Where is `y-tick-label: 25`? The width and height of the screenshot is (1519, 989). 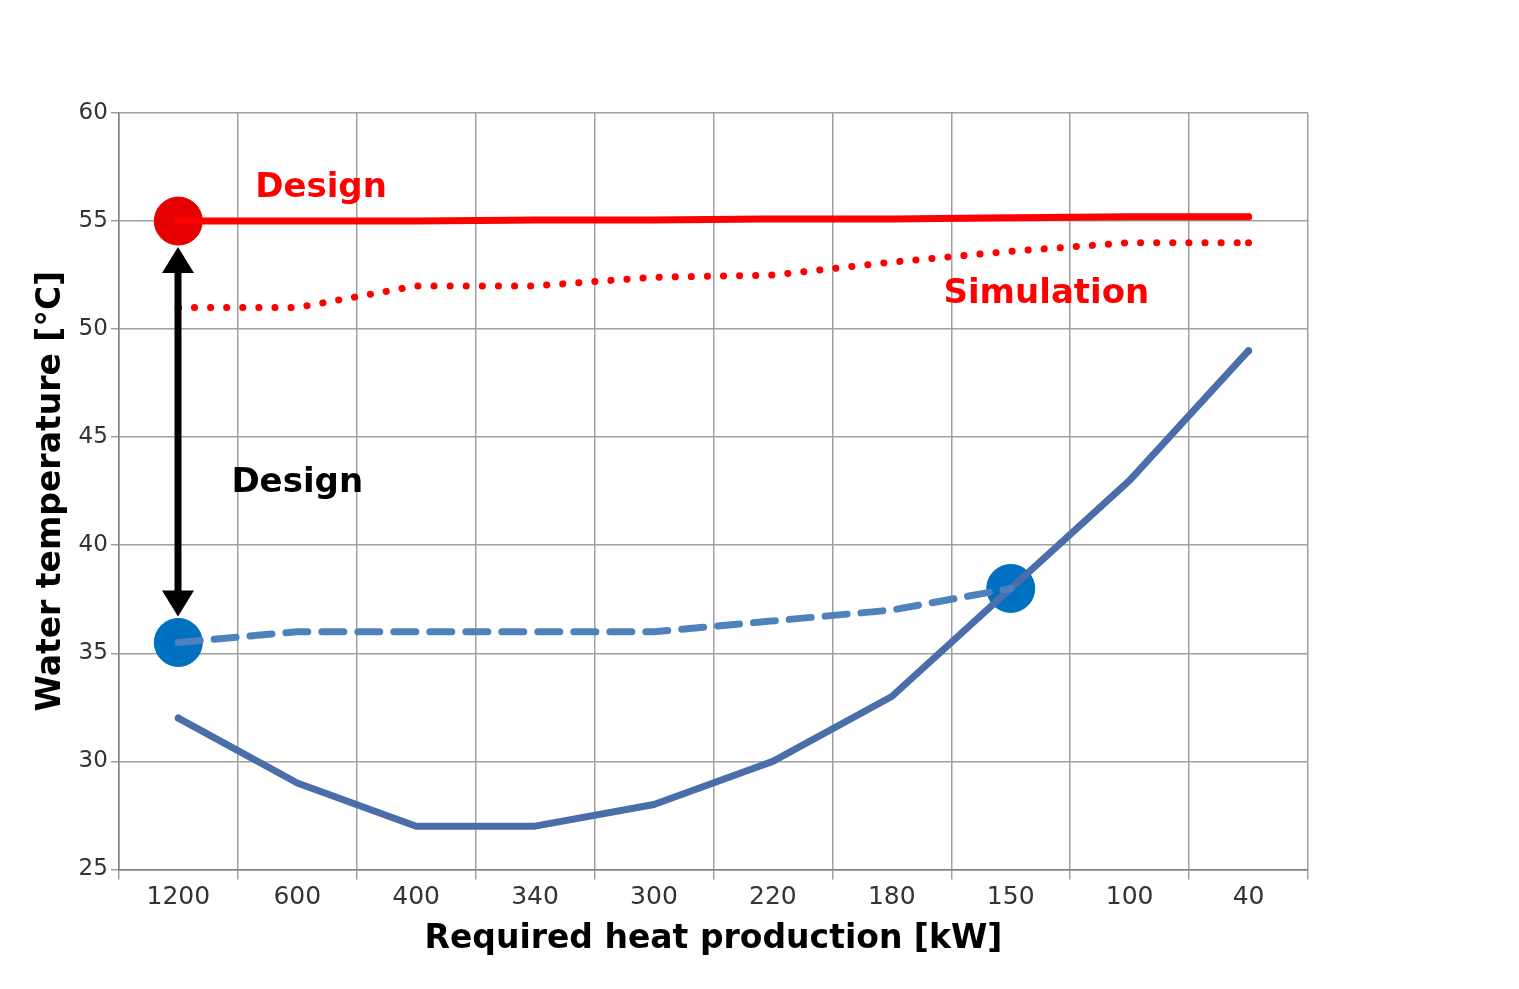 y-tick-label: 25 is located at coordinates (93, 867).